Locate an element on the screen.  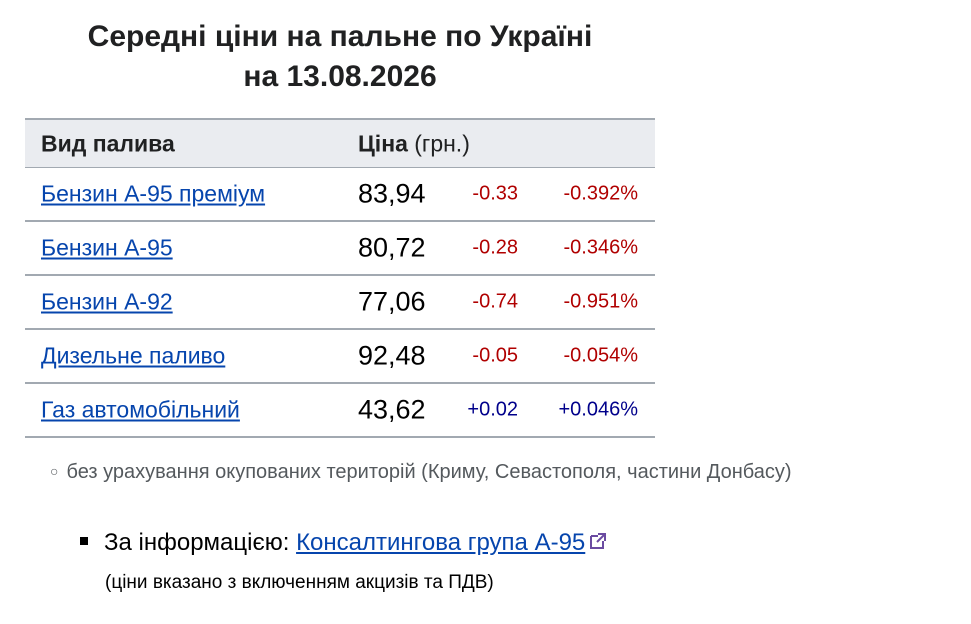
title-line: Середні ціни на пальне по Україні is located at coordinates (340, 36).